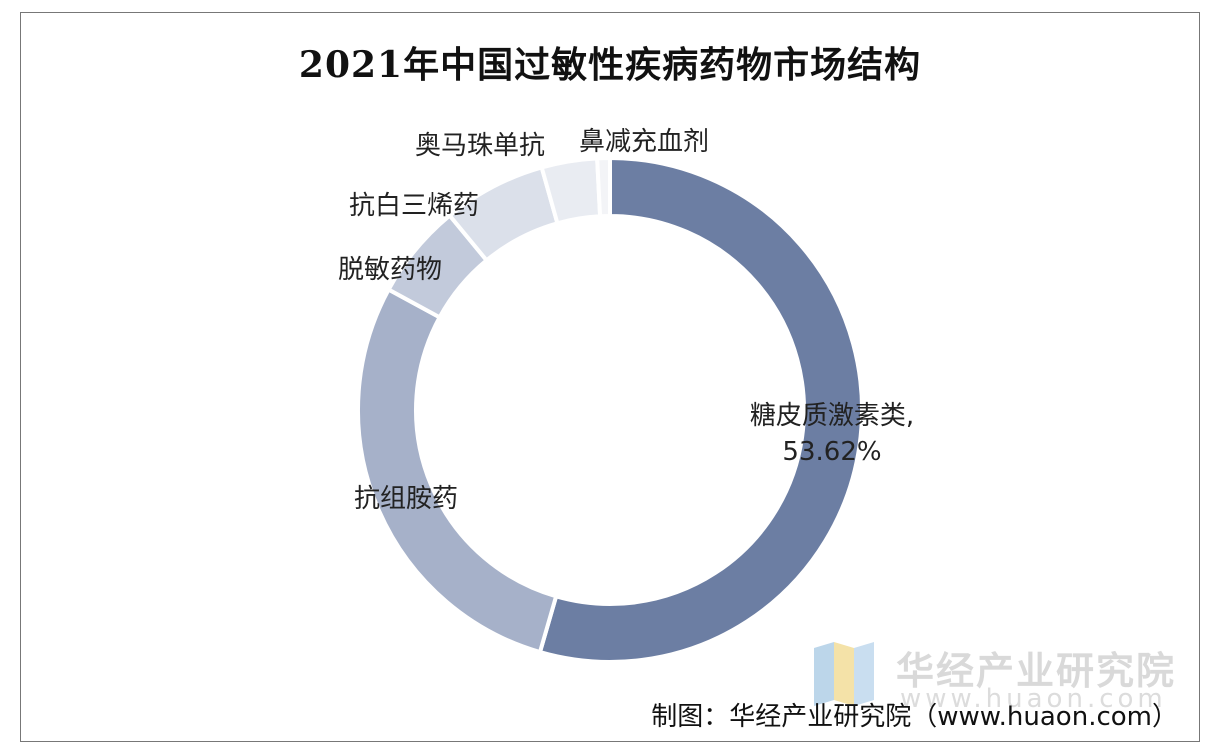  What do you see at coordinates (914, 717) in the screenshot?
I see `source-note: 制图：华经产业研究院（www.huaon.com）` at bounding box center [914, 717].